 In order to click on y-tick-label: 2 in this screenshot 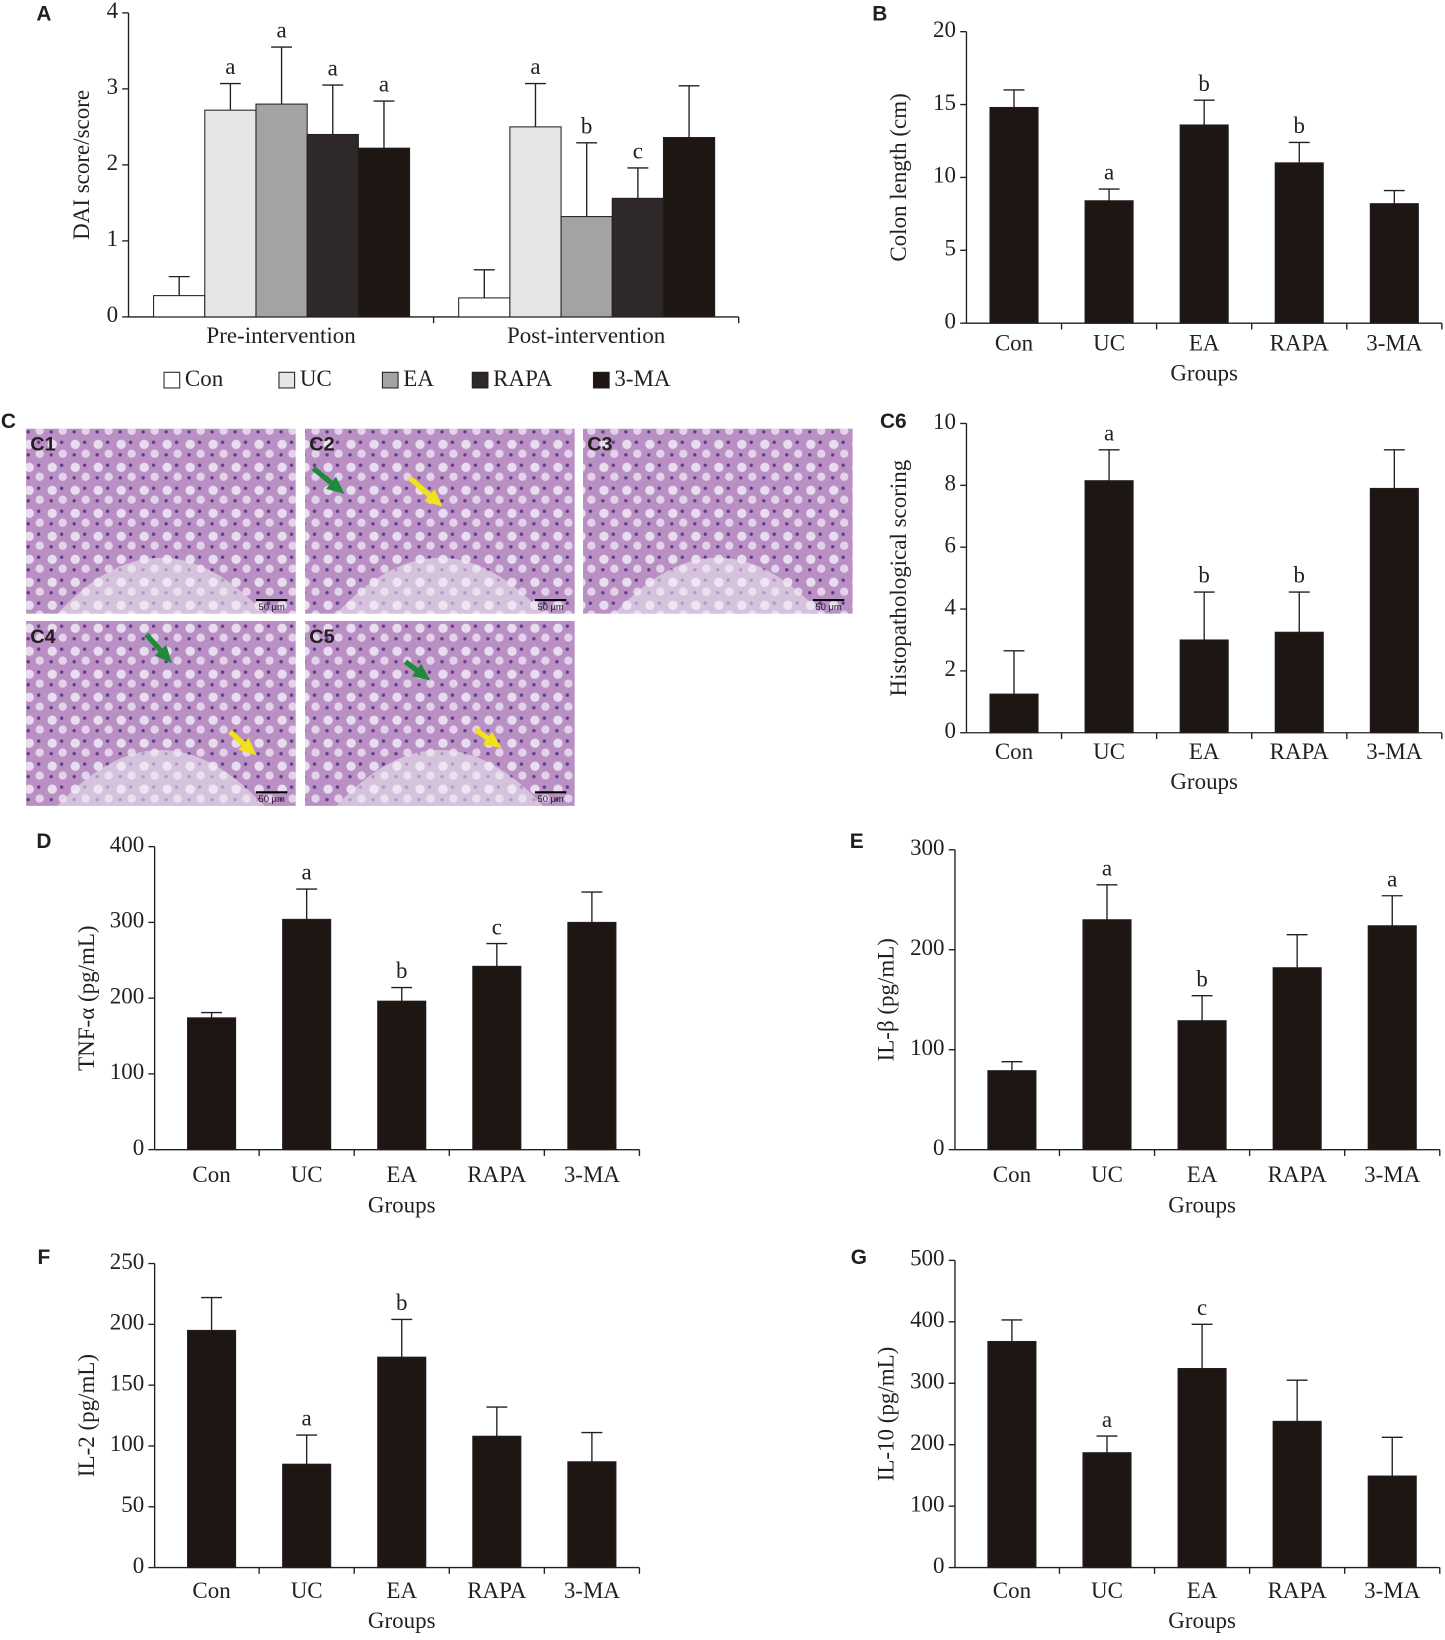, I will do `click(112, 162)`.